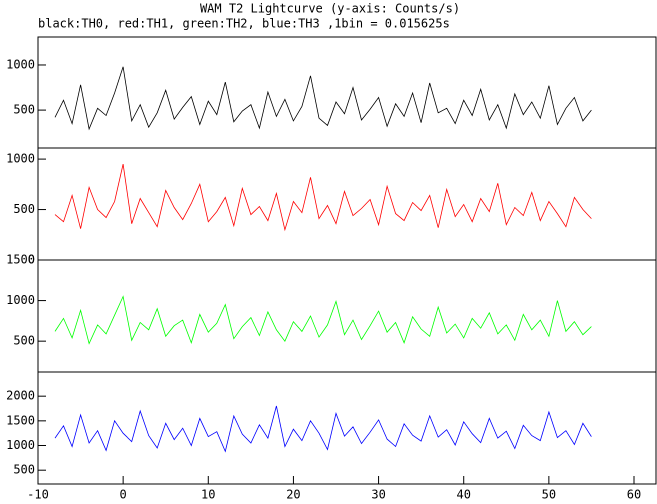 This screenshot has height=504, width=657. What do you see at coordinates (463, 495) in the screenshot?
I see `x-tick-label: 40` at bounding box center [463, 495].